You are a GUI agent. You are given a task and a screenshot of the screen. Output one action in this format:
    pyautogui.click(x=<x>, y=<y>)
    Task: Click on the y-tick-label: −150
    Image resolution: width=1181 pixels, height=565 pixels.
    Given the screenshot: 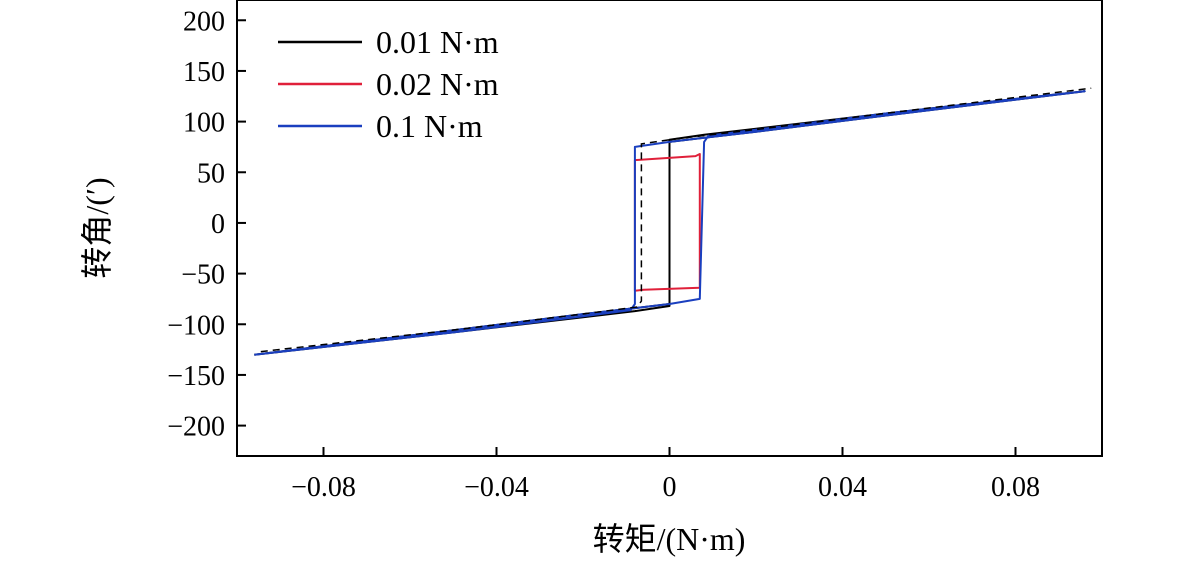 What is the action you would take?
    pyautogui.click(x=196, y=376)
    